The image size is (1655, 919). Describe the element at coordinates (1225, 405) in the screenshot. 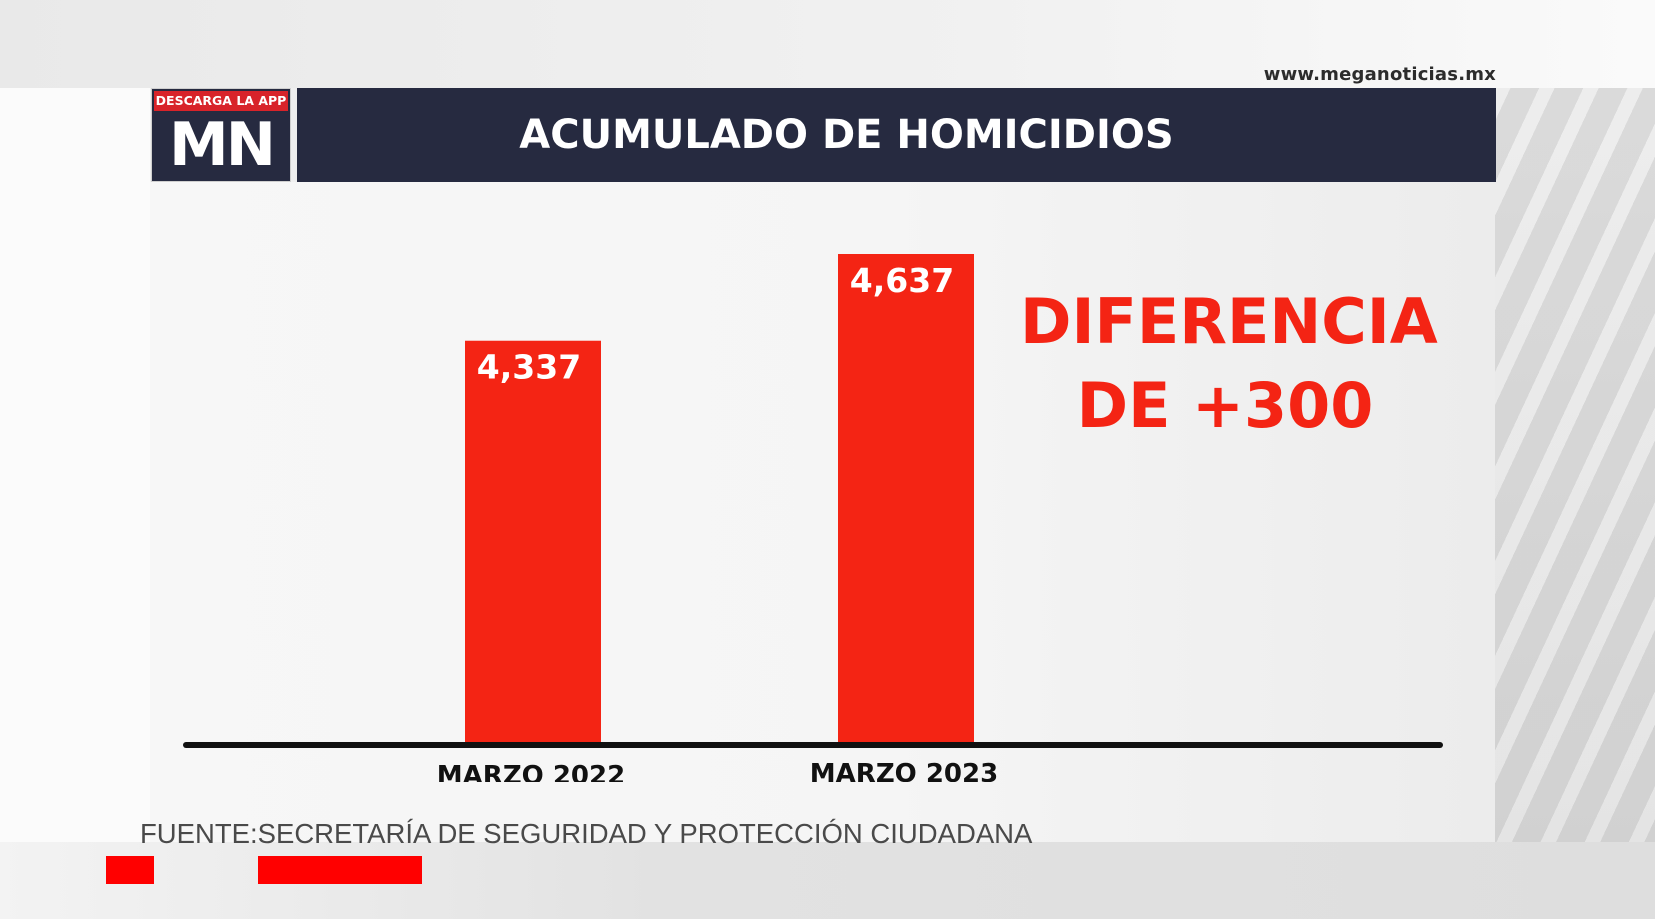

I see `difference-line-2: DE +300` at that location.